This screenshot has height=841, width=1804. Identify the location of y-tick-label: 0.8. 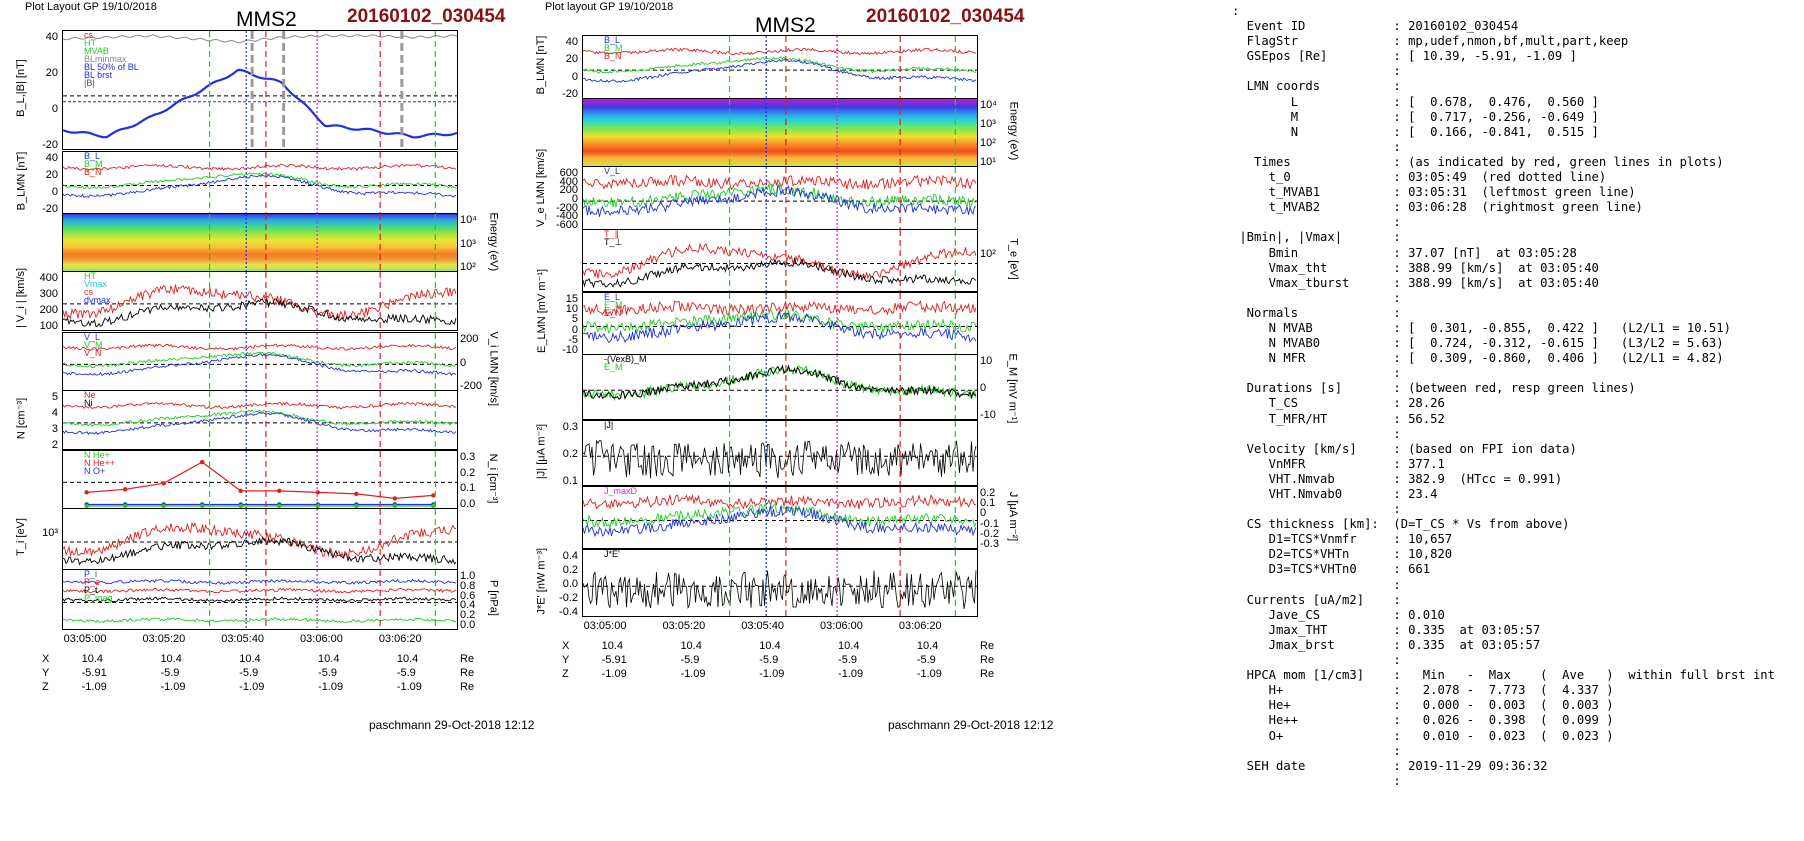
(468, 585).